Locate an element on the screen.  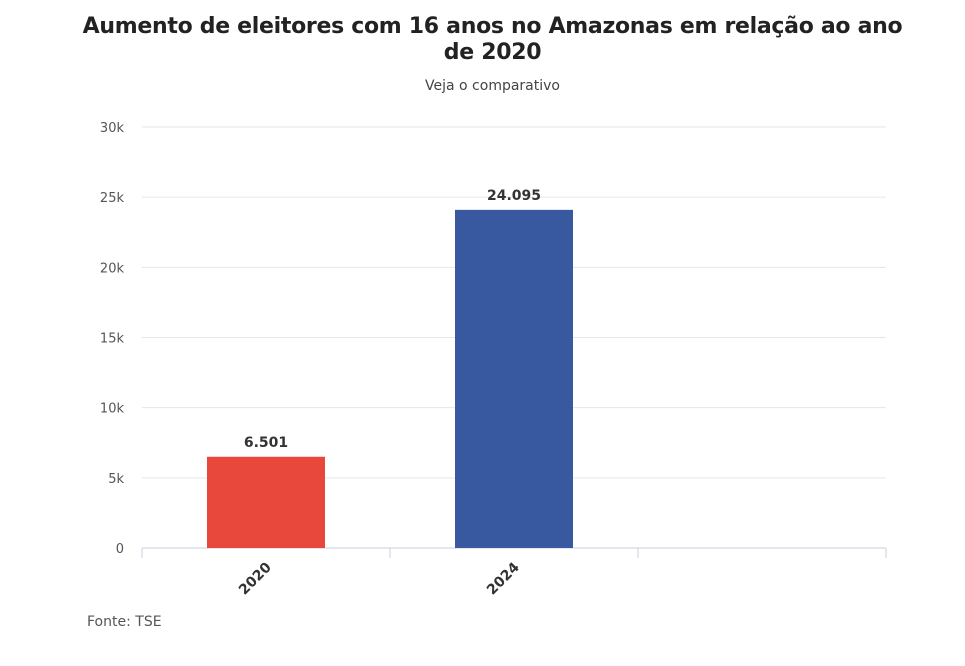
x-tick-label: 2024 is located at coordinates (503, 578).